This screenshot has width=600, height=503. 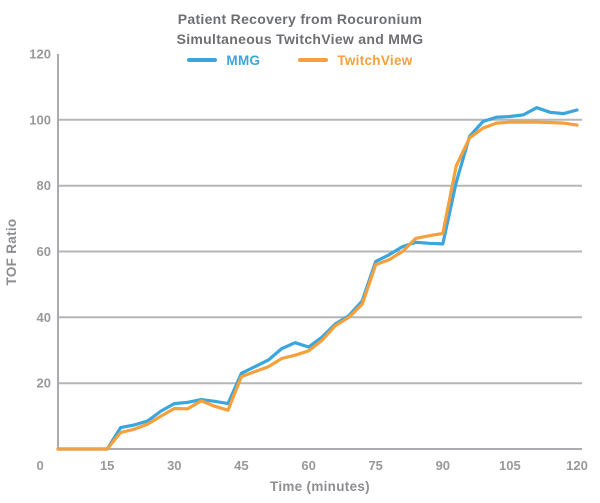 What do you see at coordinates (320, 486) in the screenshot?
I see `x-axis-title: Time (minutes)` at bounding box center [320, 486].